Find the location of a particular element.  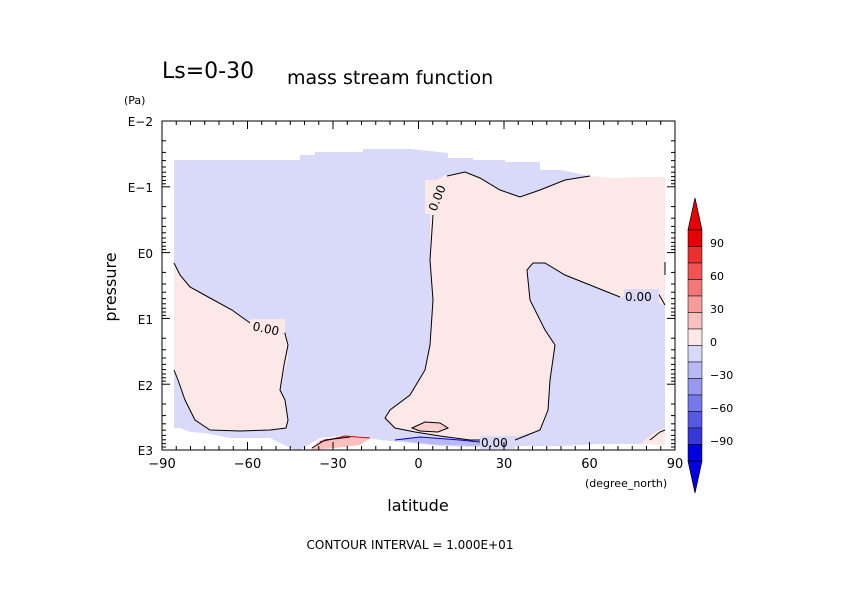

y-axis-label: pressure is located at coordinates (110, 286).